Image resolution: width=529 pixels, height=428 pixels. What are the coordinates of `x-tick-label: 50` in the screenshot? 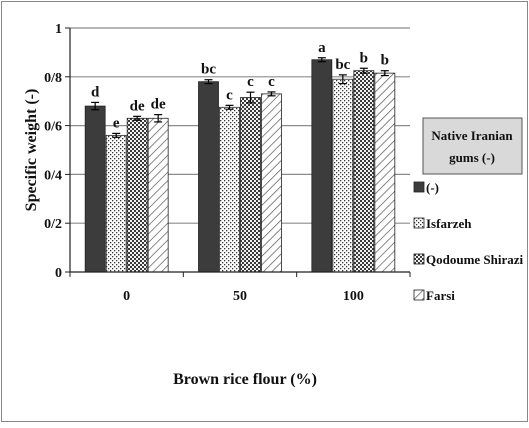 It's located at (240, 296).